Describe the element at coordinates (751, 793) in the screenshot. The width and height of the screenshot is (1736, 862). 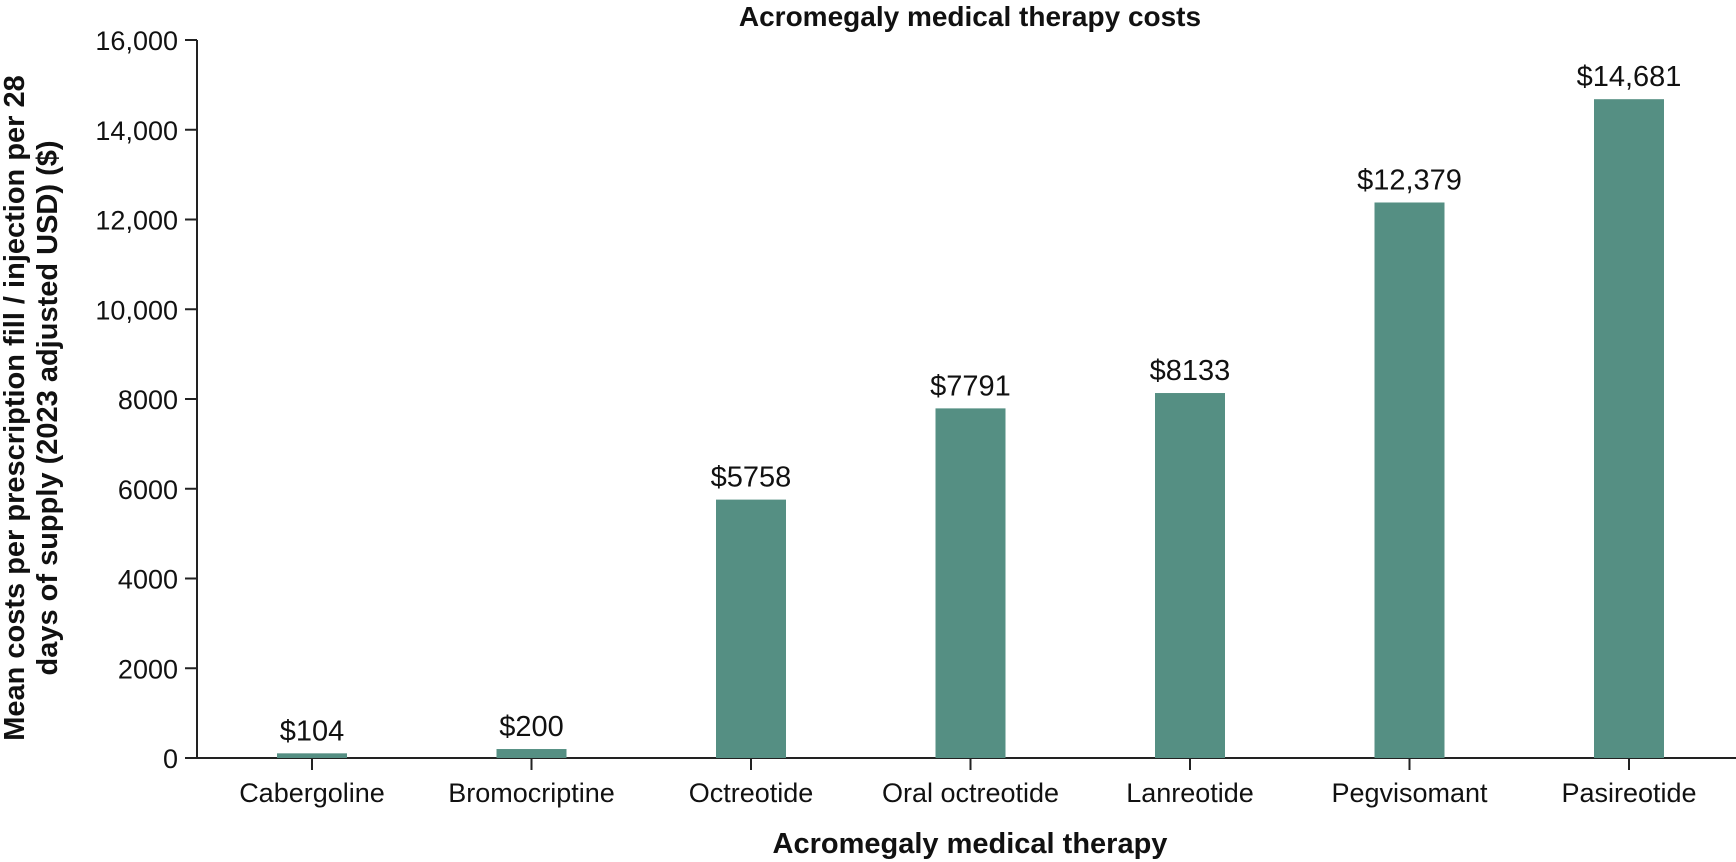
I see `x-tick-label: Octreotide` at that location.